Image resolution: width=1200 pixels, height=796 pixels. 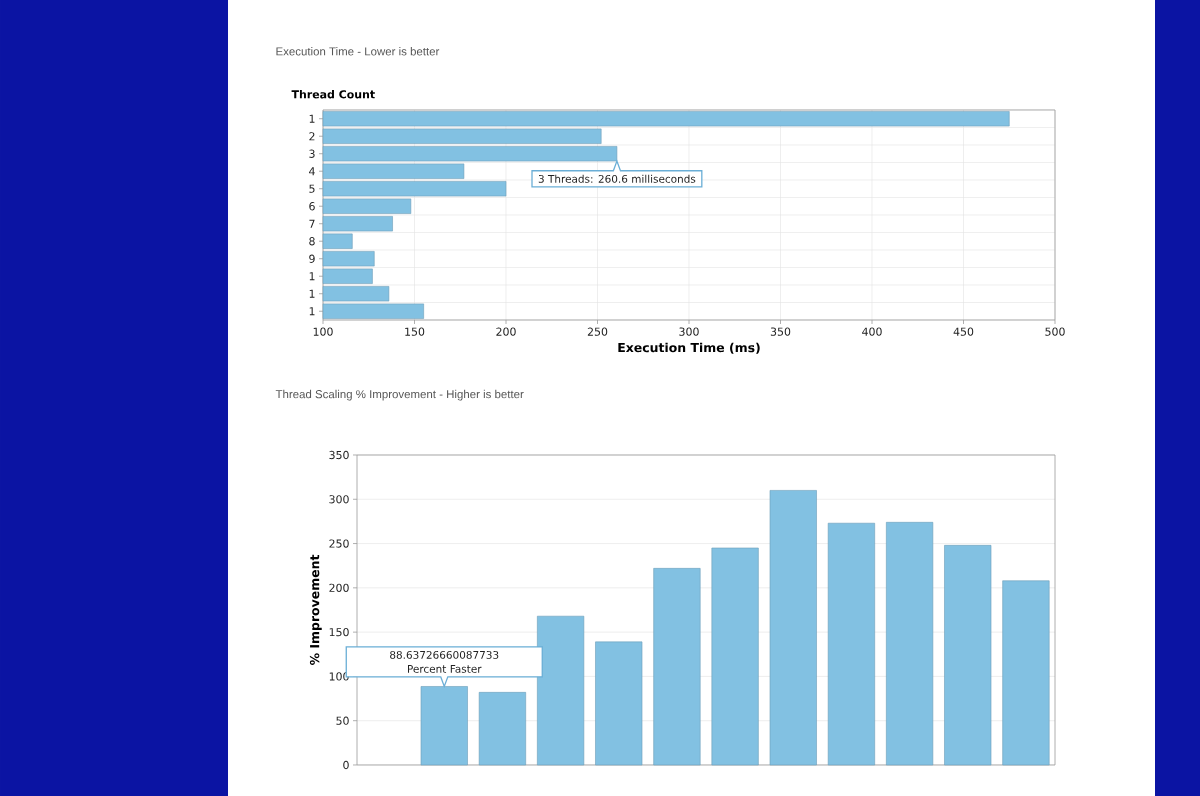 I want to click on annotation: 3 Threads: 260.6 milliseconds, so click(x=617, y=178).